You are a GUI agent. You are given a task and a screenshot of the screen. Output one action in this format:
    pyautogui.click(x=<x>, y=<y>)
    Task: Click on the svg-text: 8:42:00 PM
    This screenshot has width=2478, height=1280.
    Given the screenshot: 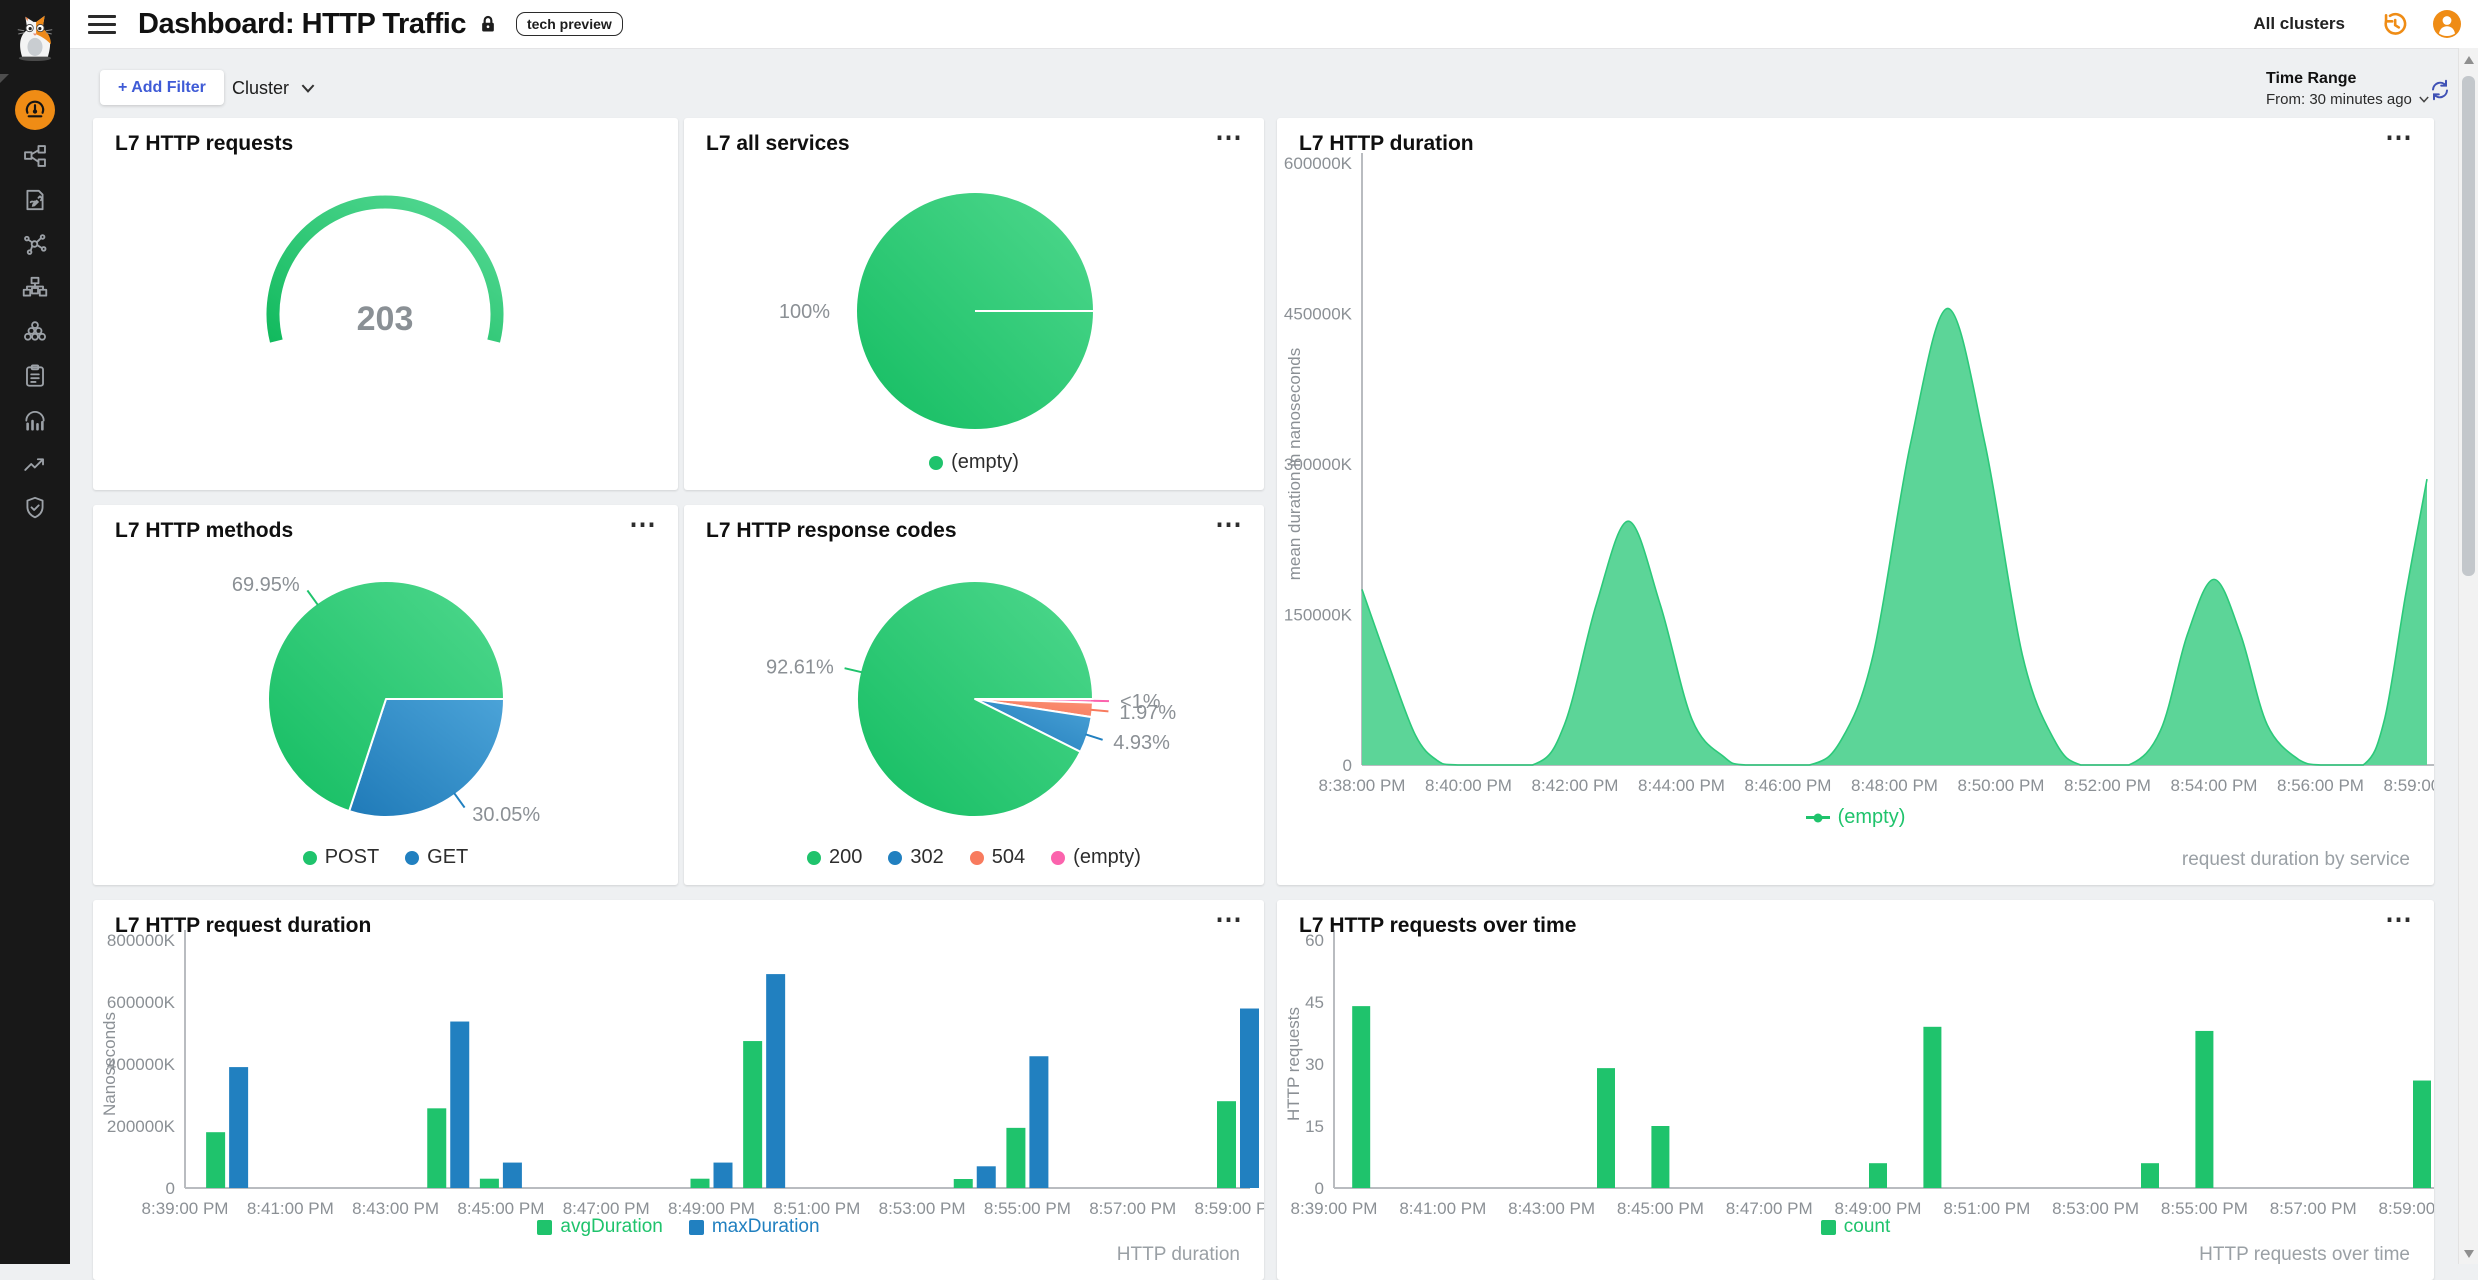 What is the action you would take?
    pyautogui.click(x=1575, y=785)
    